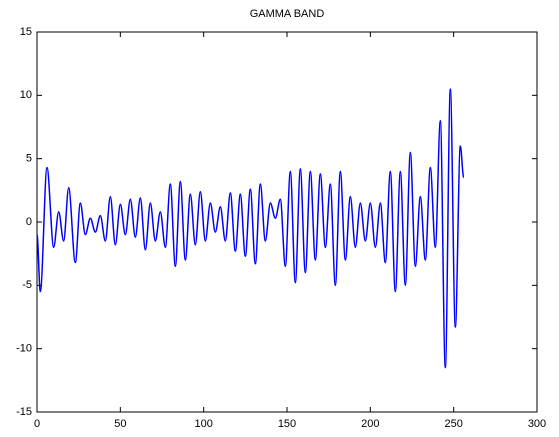 This screenshot has height=437, width=559. What do you see at coordinates (287, 14) in the screenshot?
I see `chart-title: GAMMA BAND` at bounding box center [287, 14].